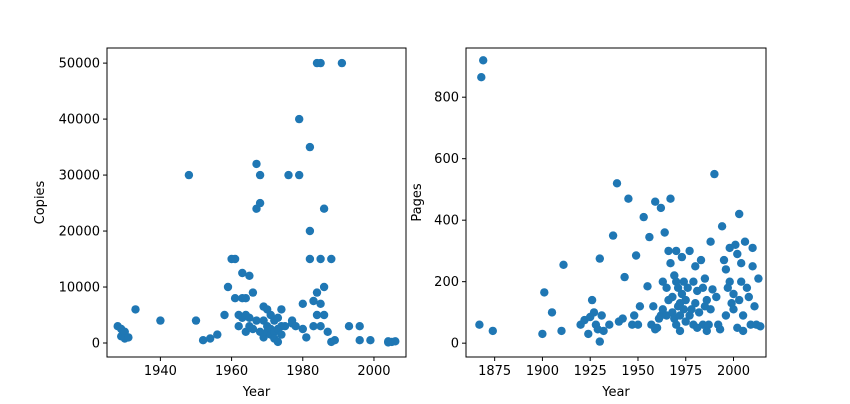 The image size is (850, 404). I want to click on y-tick-label: 400, so click(446, 221).